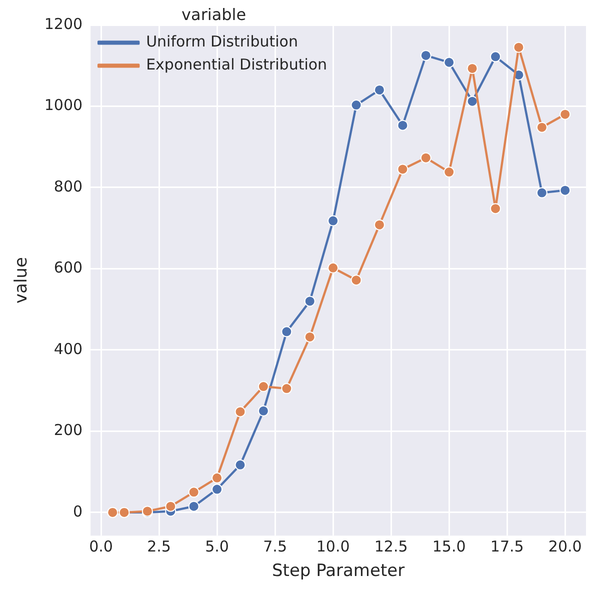 This screenshot has height=594, width=600. Describe the element at coordinates (217, 546) in the screenshot. I see `x-tick-label: 5.0` at that location.